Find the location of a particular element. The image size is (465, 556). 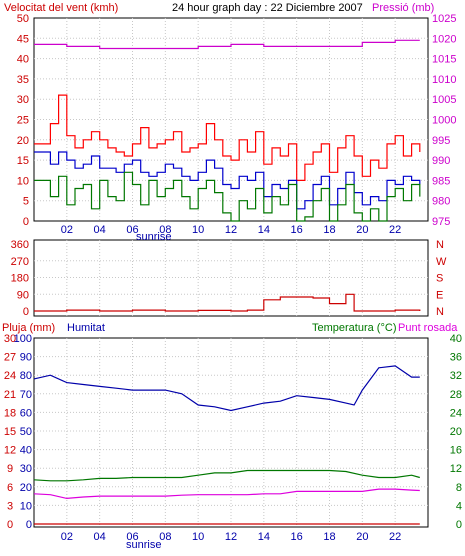

panel3-temp-tick-label: 4 is located at coordinates (459, 506).